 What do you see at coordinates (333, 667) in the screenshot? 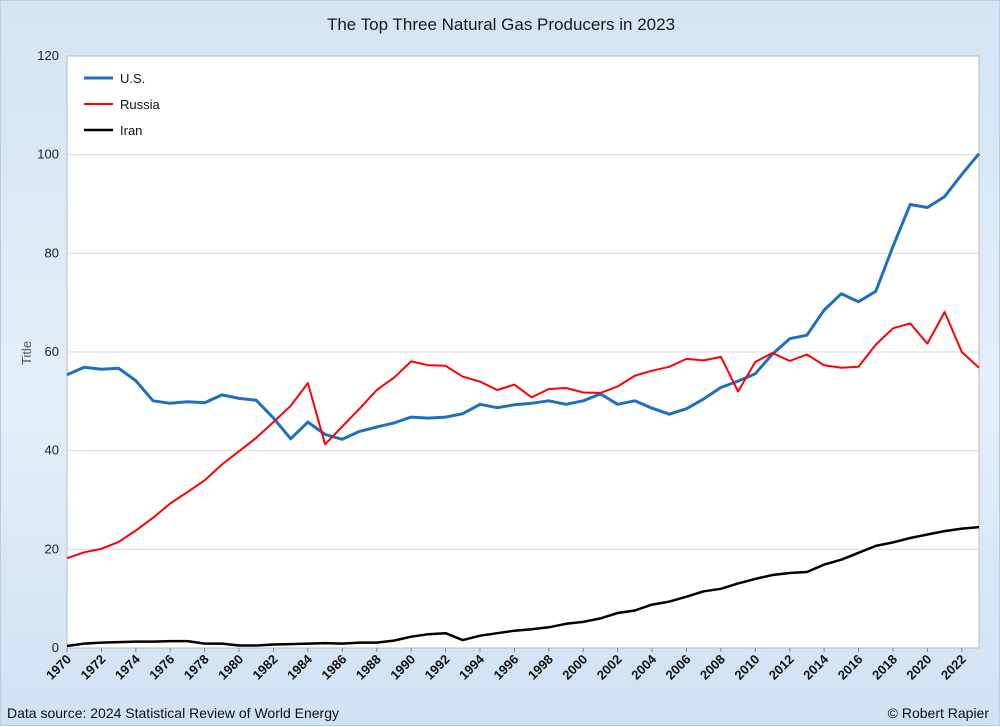
I see `x-tick-label: 1986` at bounding box center [333, 667].